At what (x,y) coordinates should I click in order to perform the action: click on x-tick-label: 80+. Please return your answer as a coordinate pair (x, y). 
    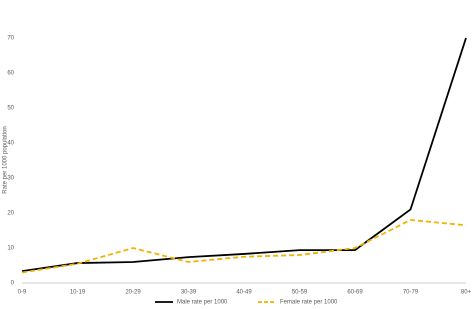
    Looking at the image, I should click on (466, 293).